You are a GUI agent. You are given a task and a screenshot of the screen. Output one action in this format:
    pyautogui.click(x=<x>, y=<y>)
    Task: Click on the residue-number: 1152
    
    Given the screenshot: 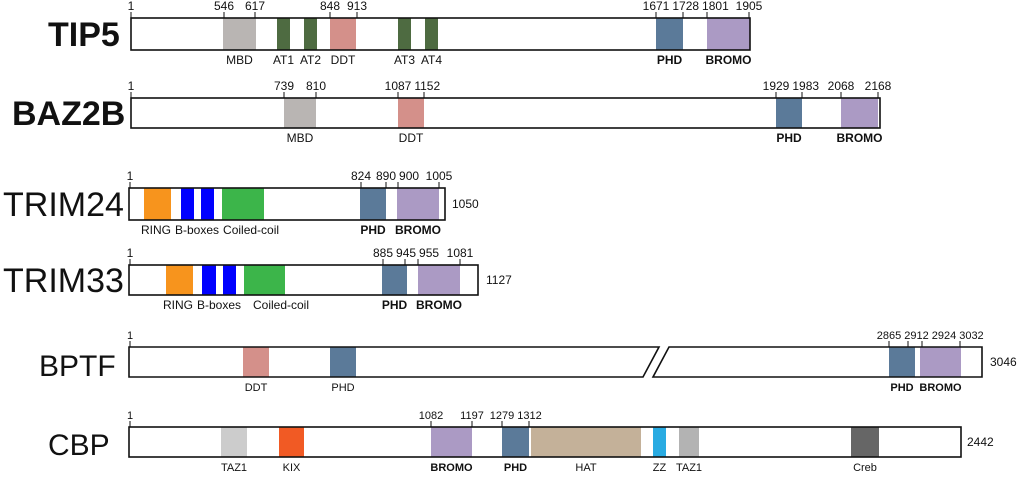 What is the action you would take?
    pyautogui.click(x=427, y=86)
    